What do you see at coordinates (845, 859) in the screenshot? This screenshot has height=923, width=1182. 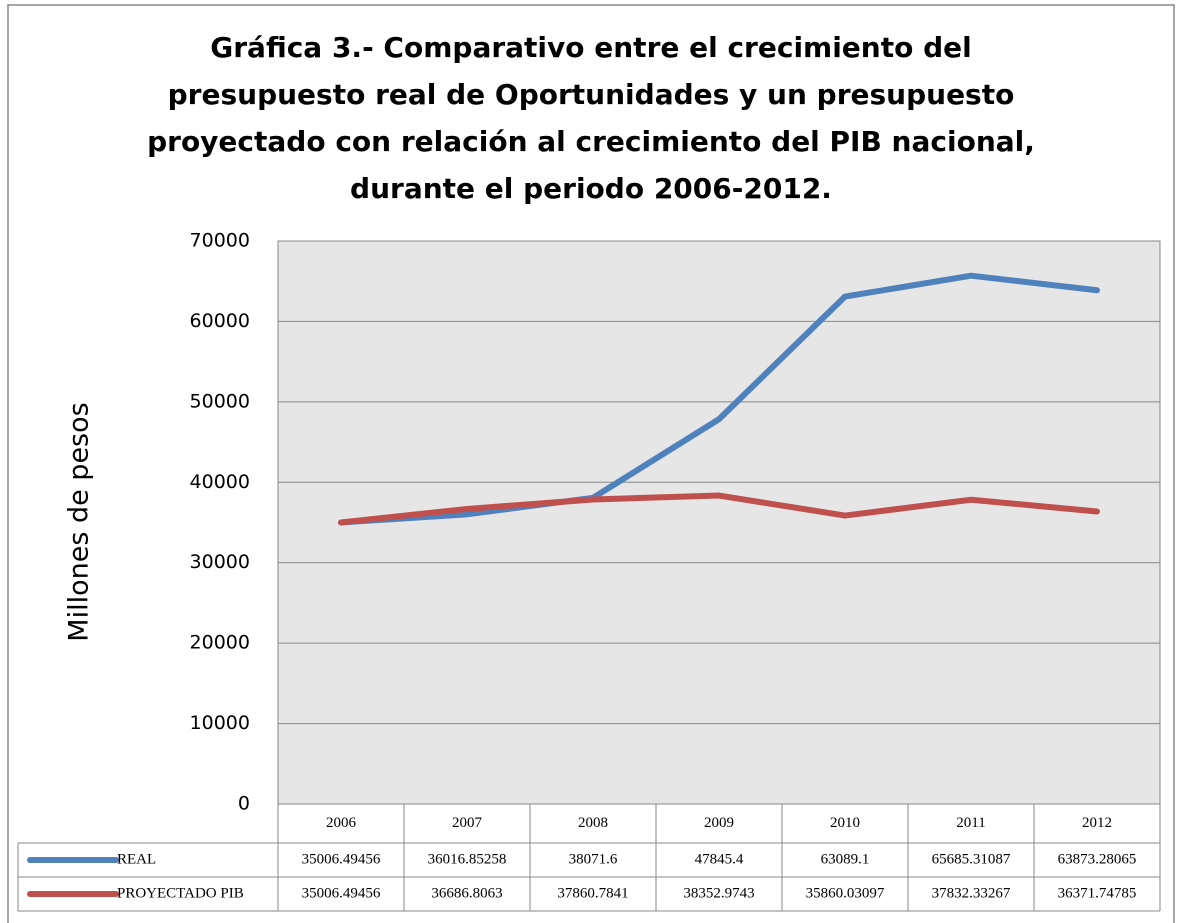 I see `table-value: 63089.1` at bounding box center [845, 859].